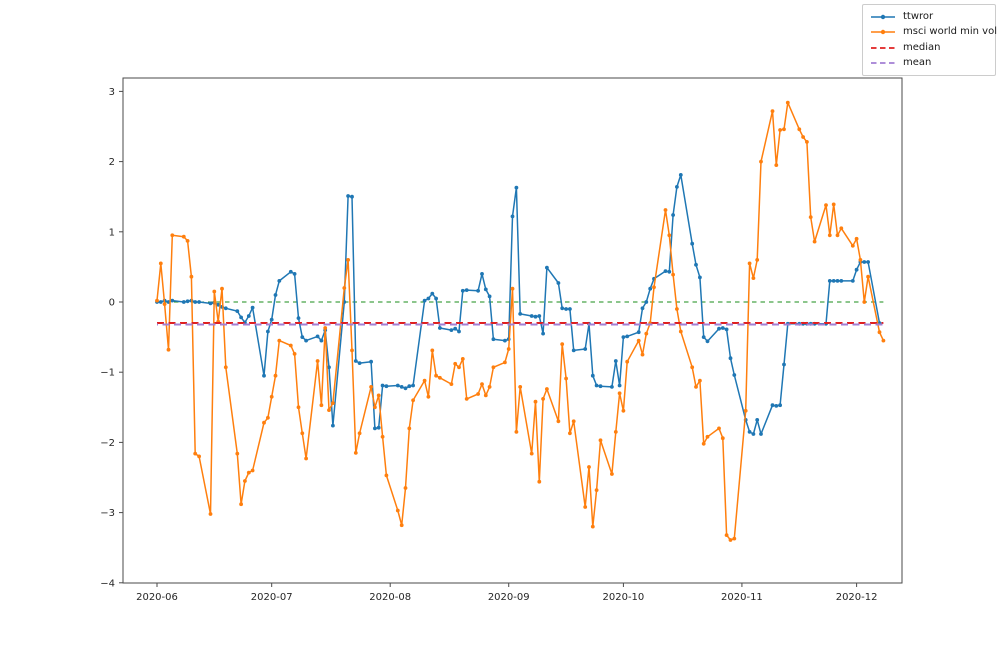 Image resolution: width=1000 pixels, height=658 pixels. What do you see at coordinates (272, 597) in the screenshot?
I see `x-tick-label: 2020-07` at bounding box center [272, 597].